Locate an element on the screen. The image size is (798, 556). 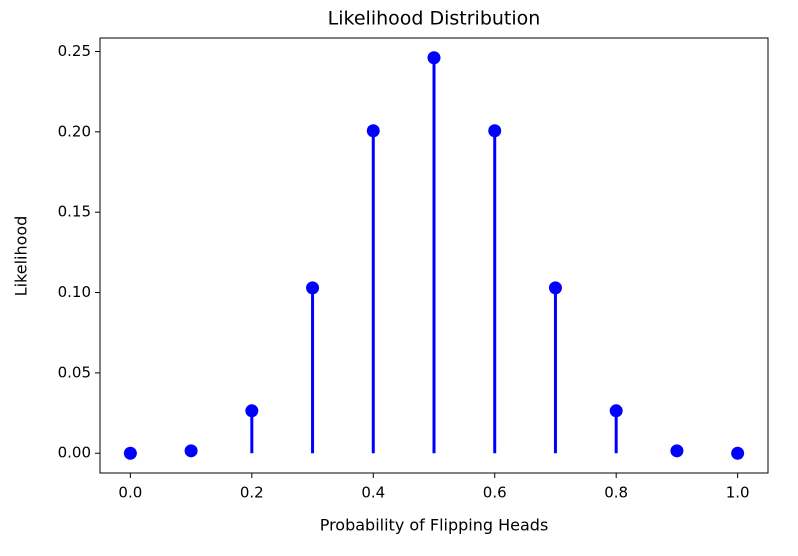
y-tick-label: 0.05 is located at coordinates (74, 372).